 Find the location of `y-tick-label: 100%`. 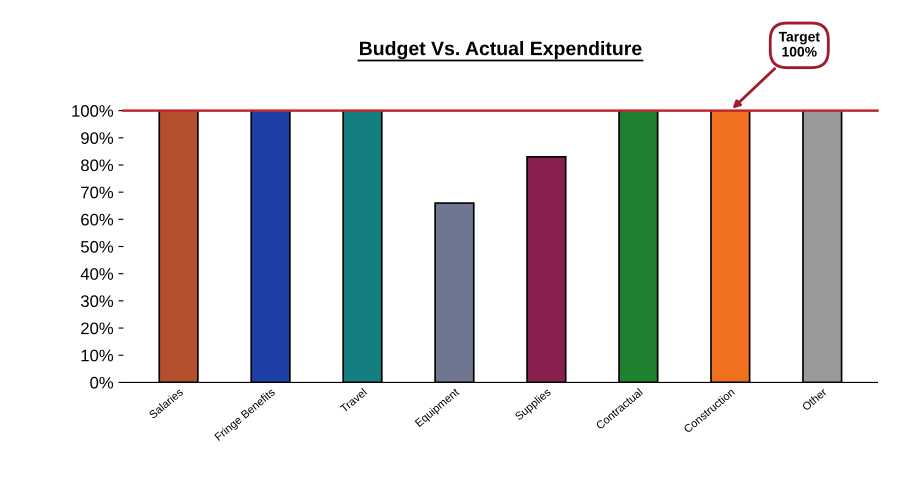

y-tick-label: 100% is located at coordinates (93, 111).